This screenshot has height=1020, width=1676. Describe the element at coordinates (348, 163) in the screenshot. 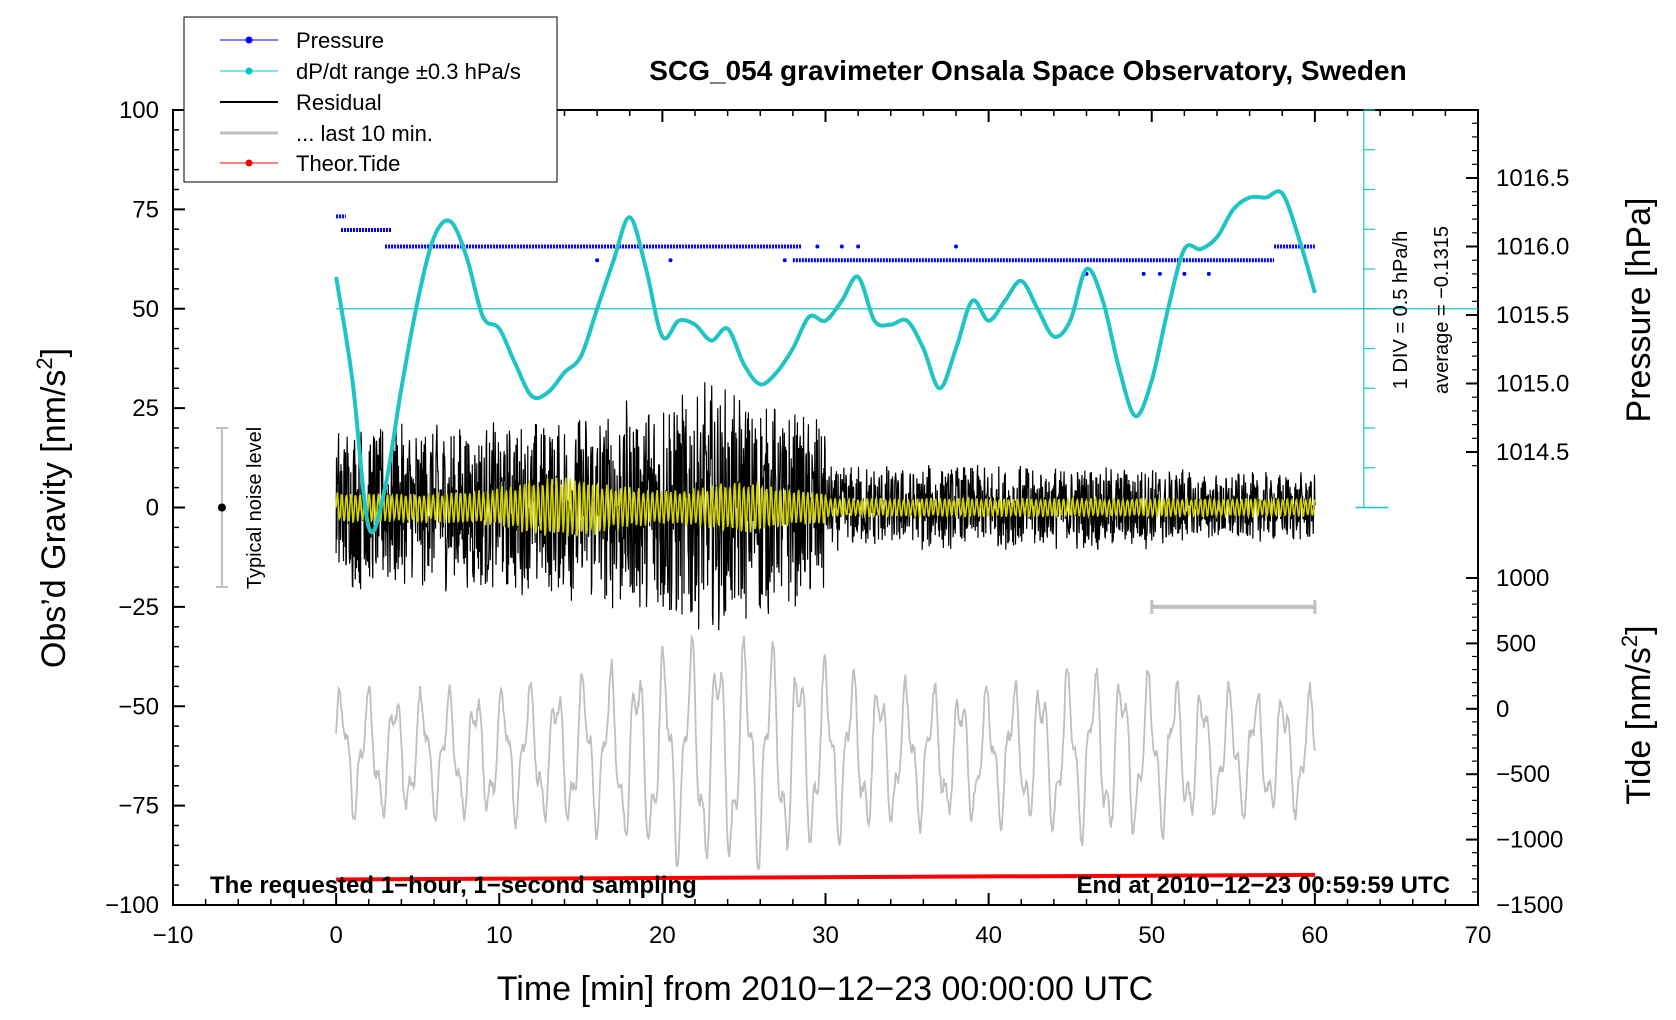

I see `legend-label-tide: Theor.Tide` at that location.